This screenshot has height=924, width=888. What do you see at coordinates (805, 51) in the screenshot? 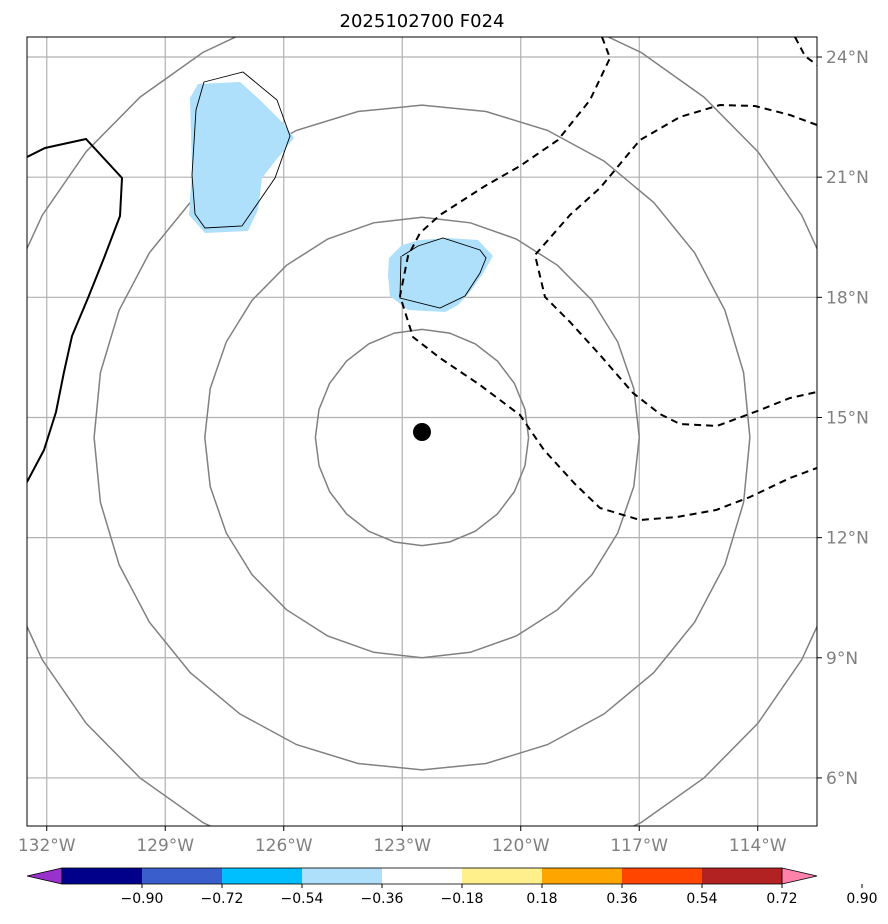
I see `dashed-contour-c` at bounding box center [805, 51].